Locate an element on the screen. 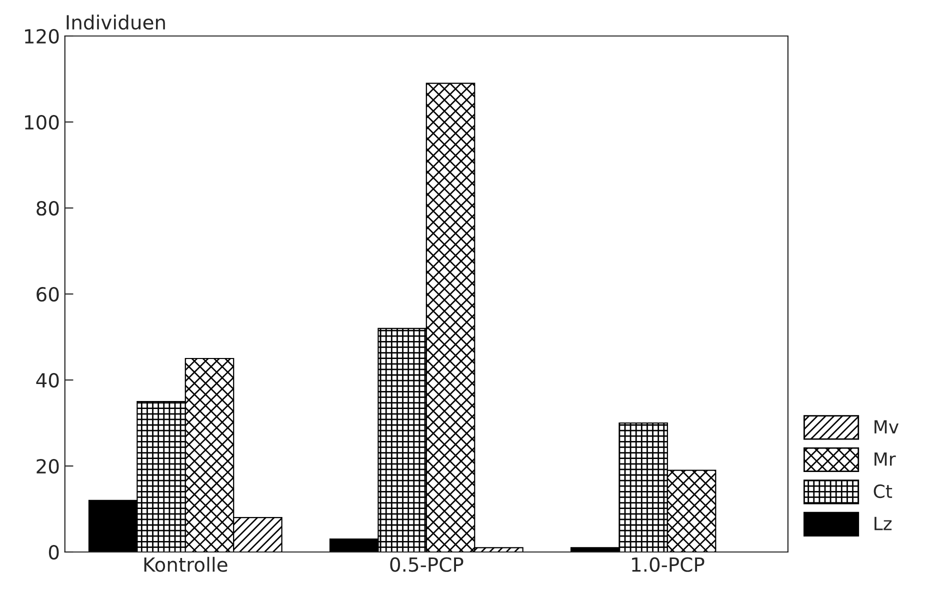 This screenshot has height=600, width=927. legend-label: Ct is located at coordinates (883, 491).